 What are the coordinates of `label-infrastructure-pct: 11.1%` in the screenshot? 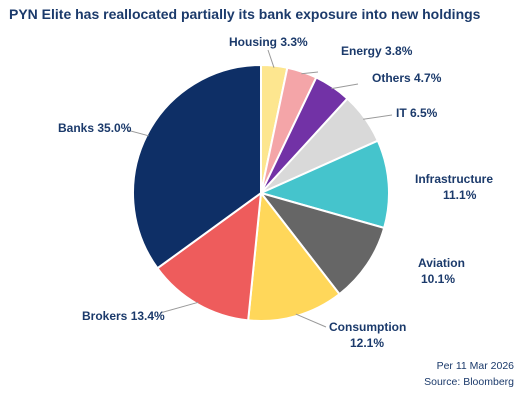 It's located at (460, 195).